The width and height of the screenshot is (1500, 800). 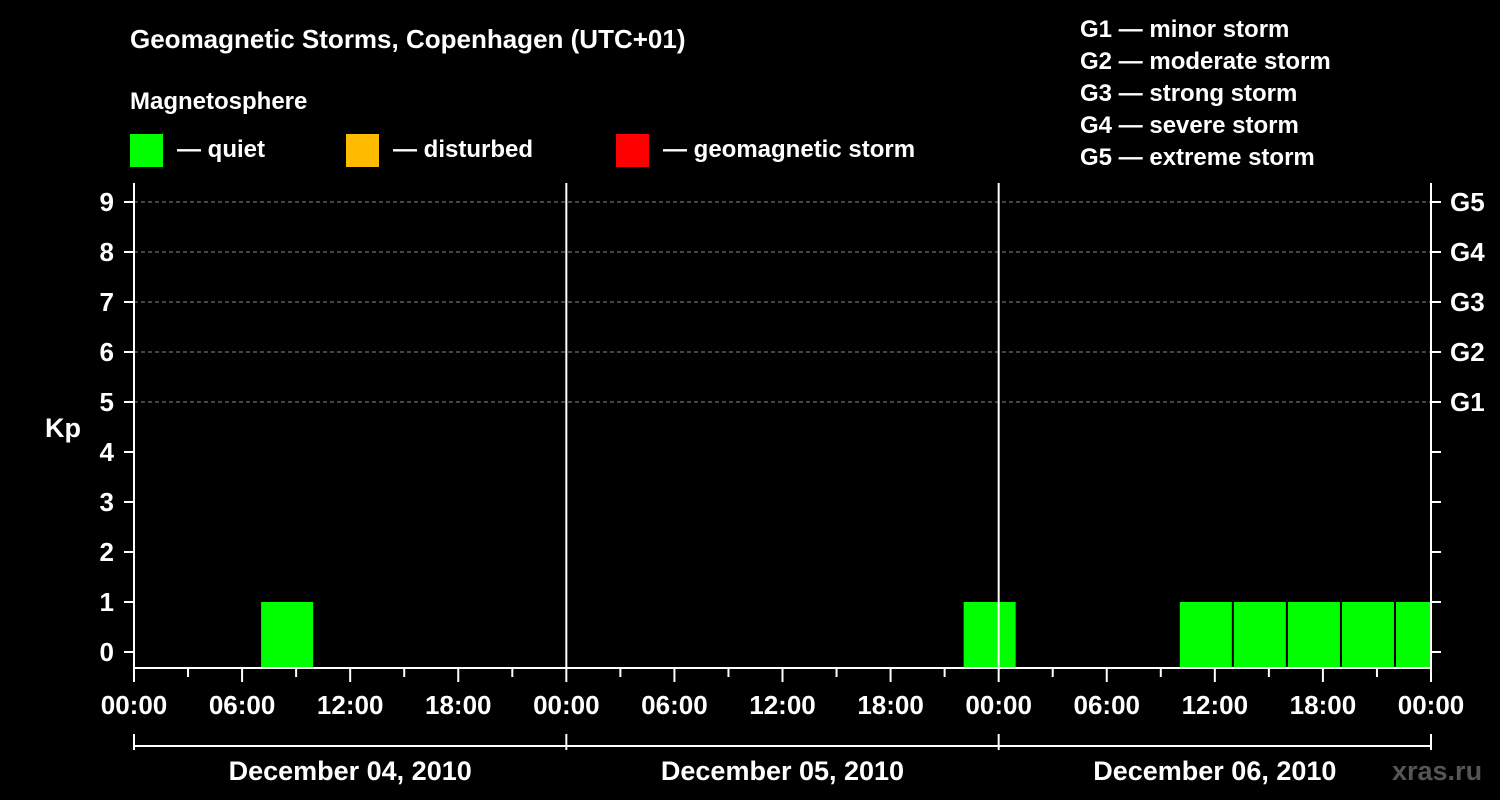 I want to click on legend-swatch-storm, so click(x=632, y=150).